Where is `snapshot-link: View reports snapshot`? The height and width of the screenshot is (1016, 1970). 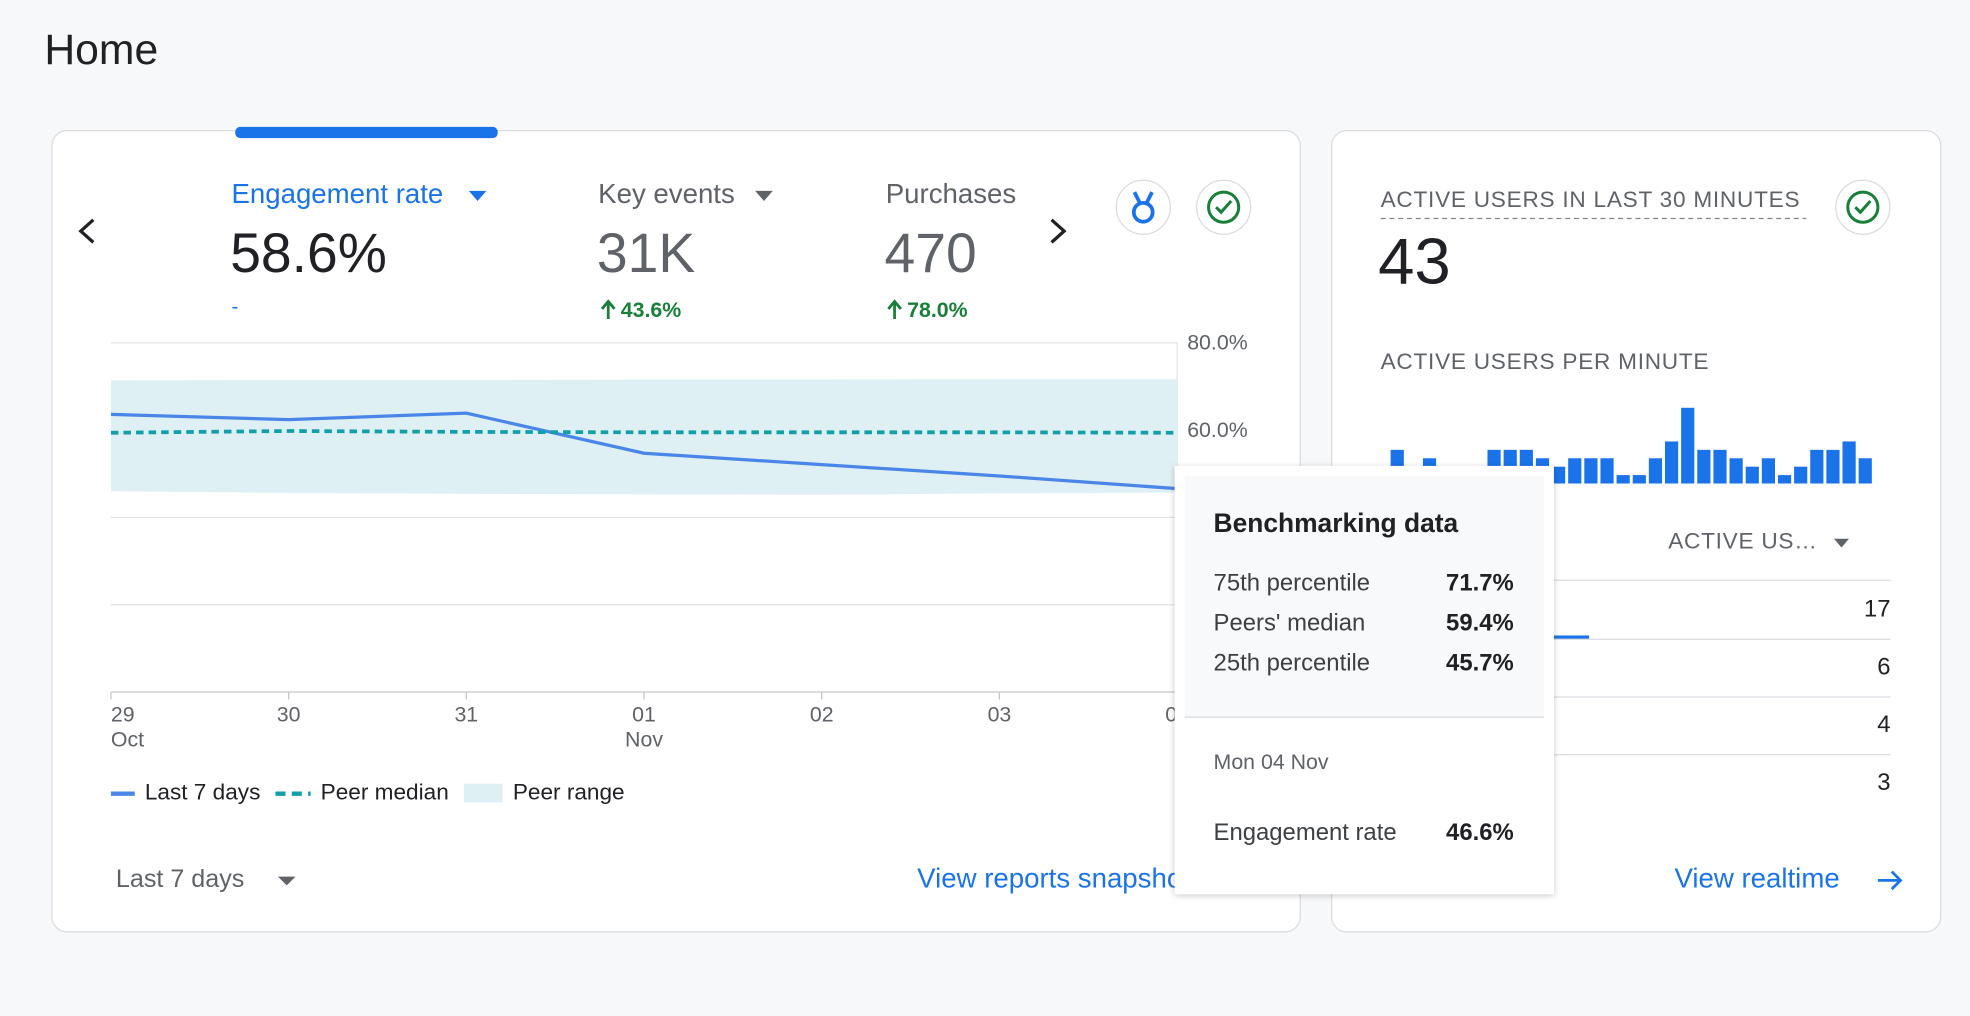
snapshot-link: View reports snapshot is located at coordinates (1089, 878).